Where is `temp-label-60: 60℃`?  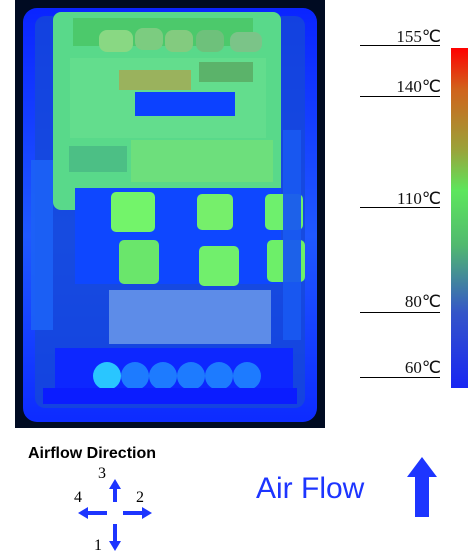 temp-label-60: 60℃ is located at coordinates (422, 367).